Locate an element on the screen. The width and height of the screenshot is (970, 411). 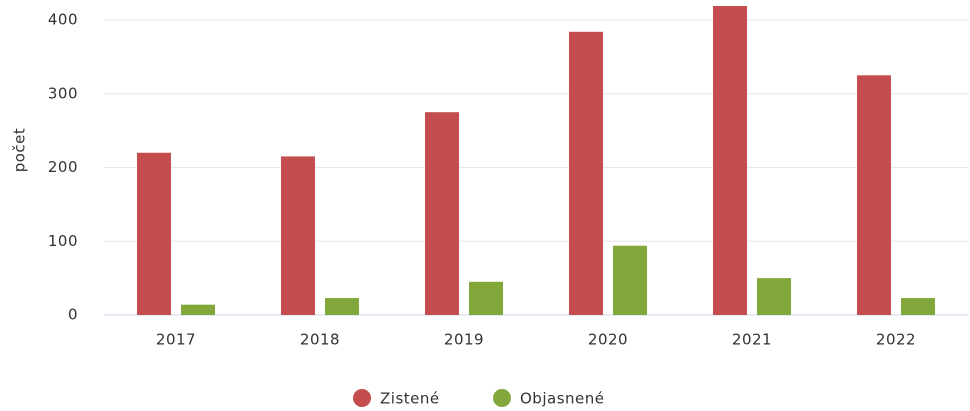
y-tick-label: 400 is located at coordinates (63, 20).